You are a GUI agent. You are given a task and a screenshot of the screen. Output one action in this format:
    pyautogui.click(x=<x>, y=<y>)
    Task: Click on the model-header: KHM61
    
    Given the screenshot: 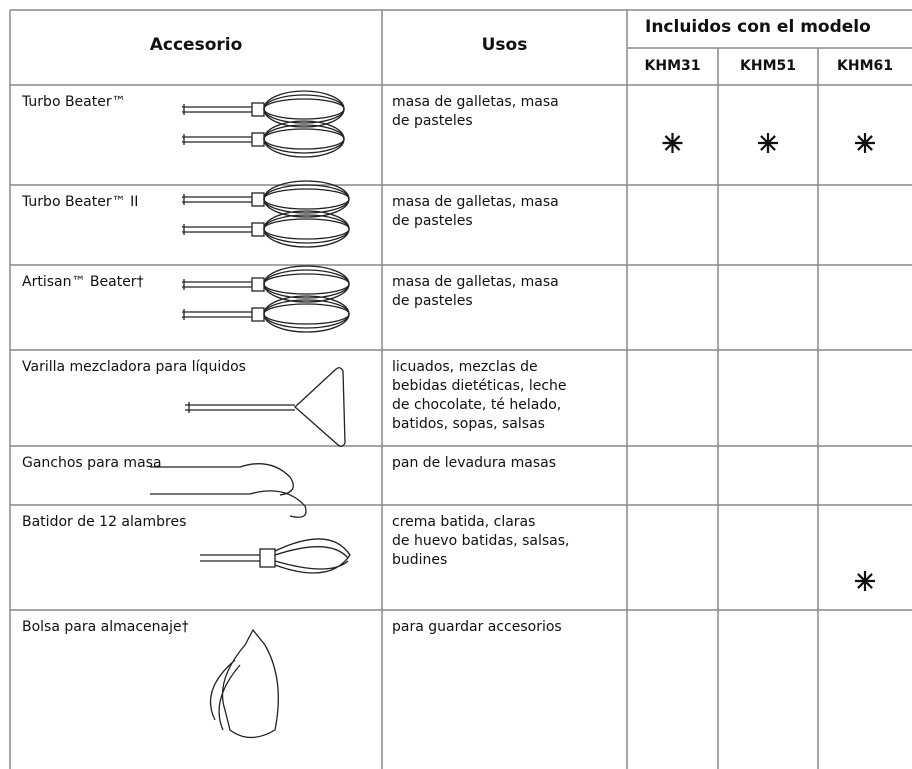 What is the action you would take?
    pyautogui.click(x=865, y=66)
    